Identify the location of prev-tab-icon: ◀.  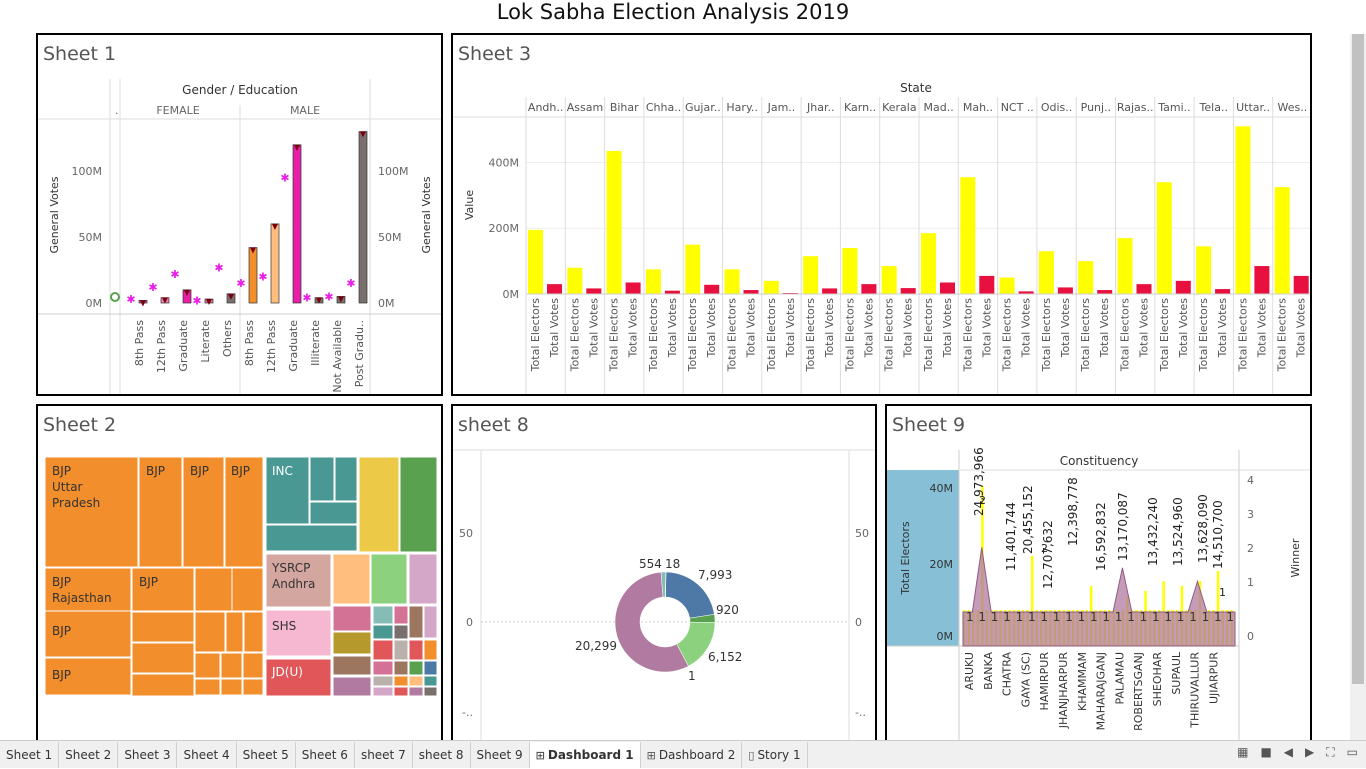
(1288, 752).